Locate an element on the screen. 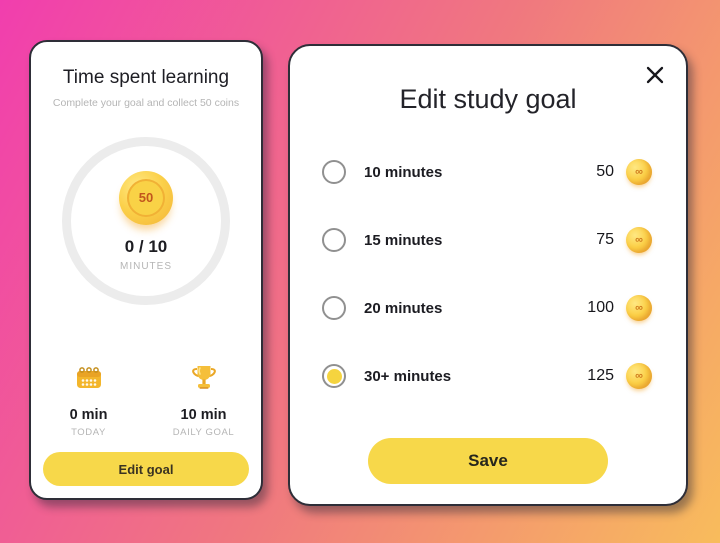 Image resolution: width=720 pixels, height=543 pixels. save-button: Save is located at coordinates (488, 461).